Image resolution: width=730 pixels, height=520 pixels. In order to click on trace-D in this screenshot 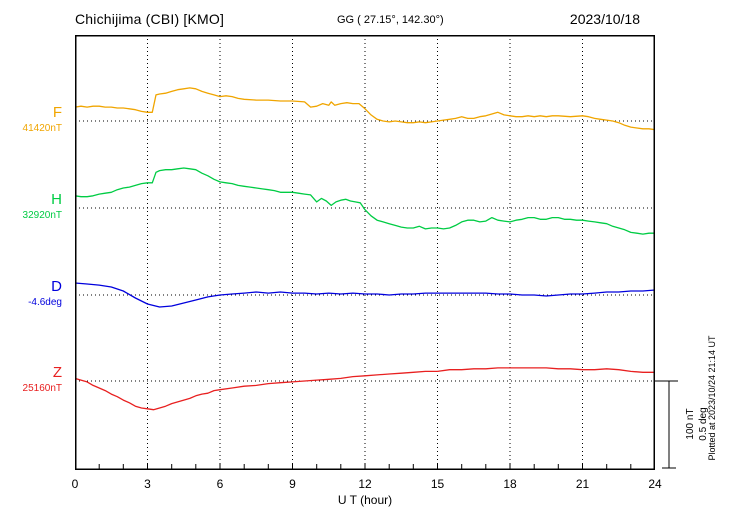, I will do `click(365, 295)`.